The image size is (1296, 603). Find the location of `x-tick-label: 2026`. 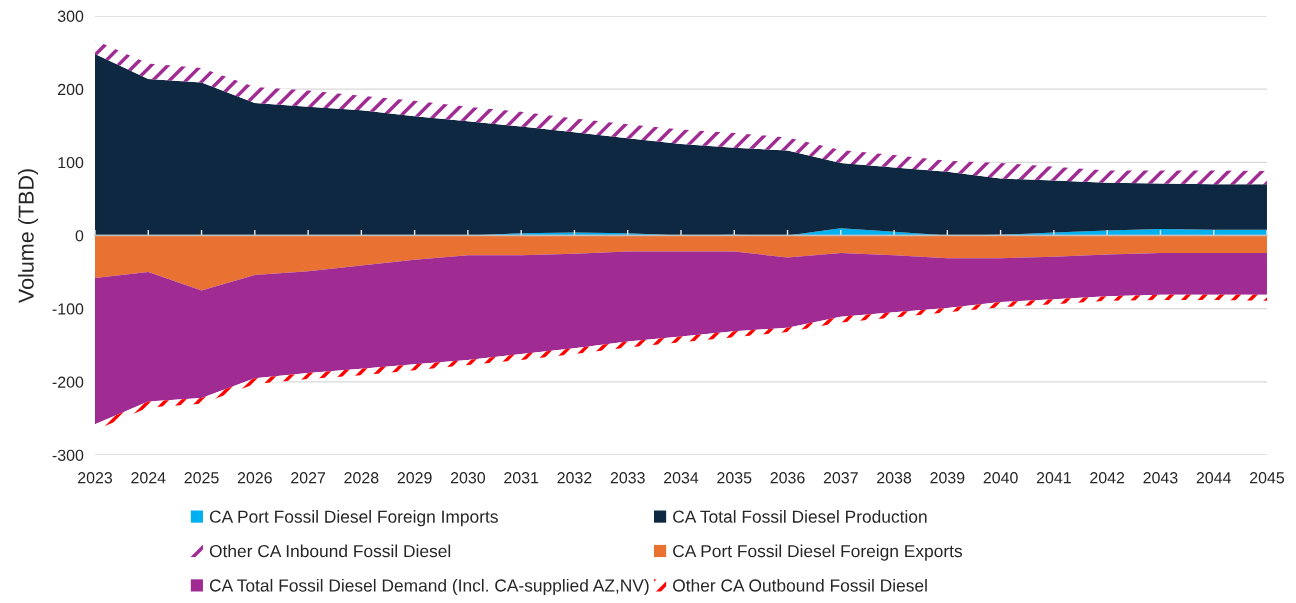

x-tick-label: 2026 is located at coordinates (254, 478).